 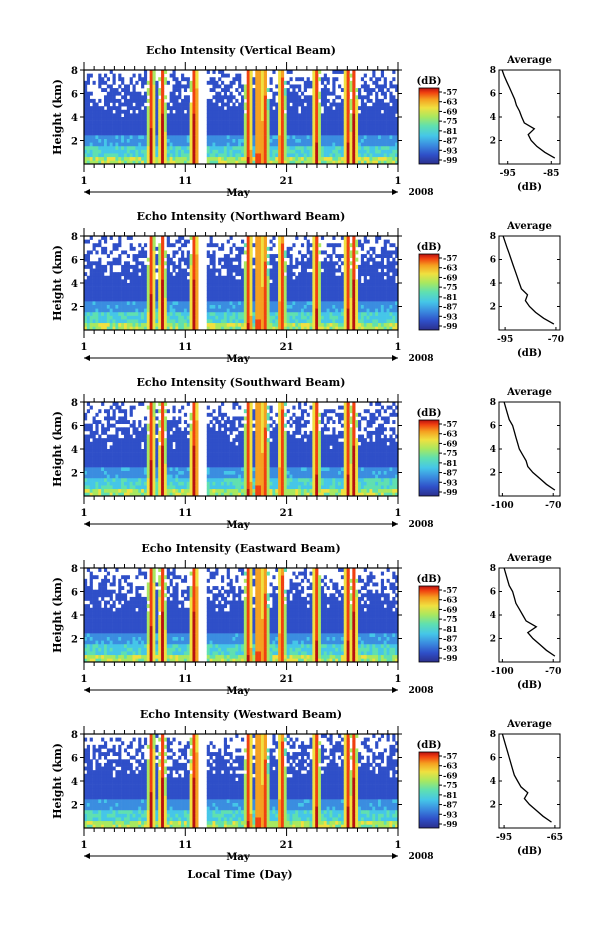 I want to click on colorbar-tick-label: -57, so click(x=450, y=92).